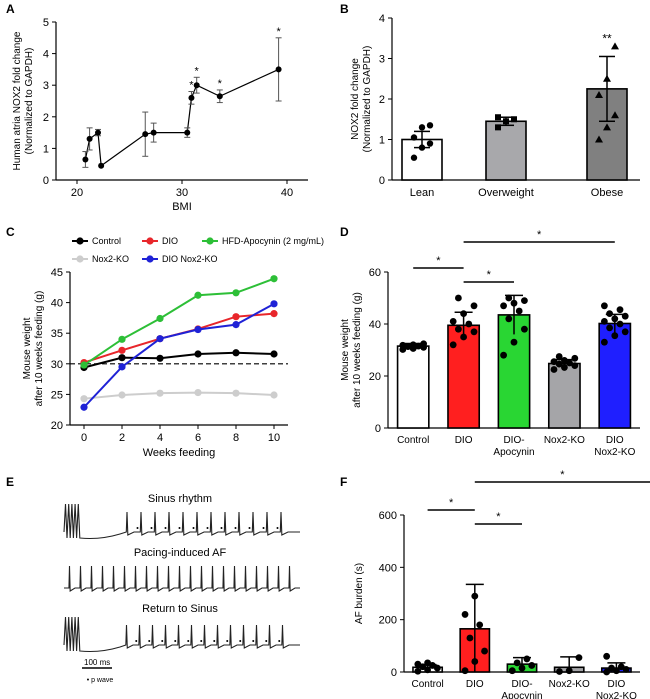 Image resolution: width=650 pixels, height=699 pixels. I want to click on y-tick-label: 0, so click(378, 429).